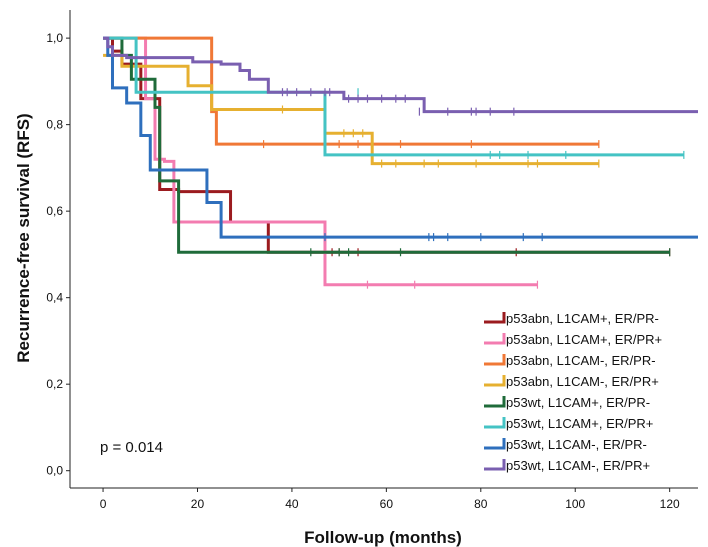  Describe the element at coordinates (387, 504) in the screenshot. I see `x-tick-label: 60` at that location.